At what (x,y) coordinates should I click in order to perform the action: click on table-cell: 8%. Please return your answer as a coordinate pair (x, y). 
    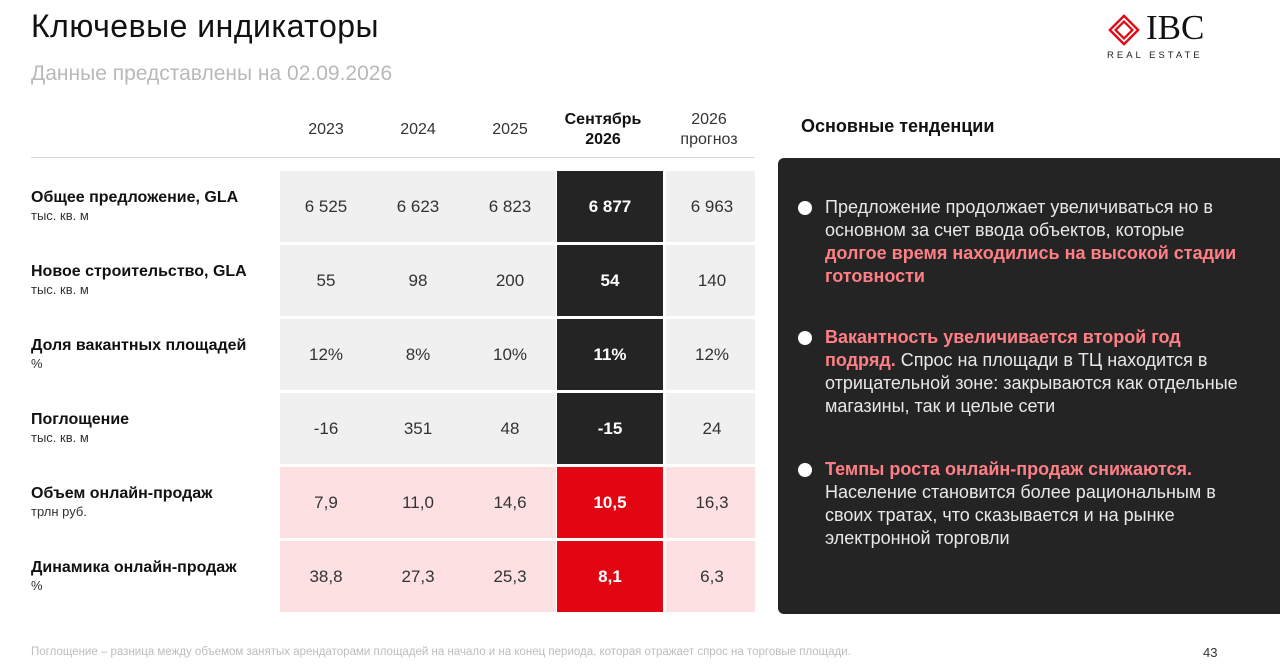
    Looking at the image, I should click on (418, 354).